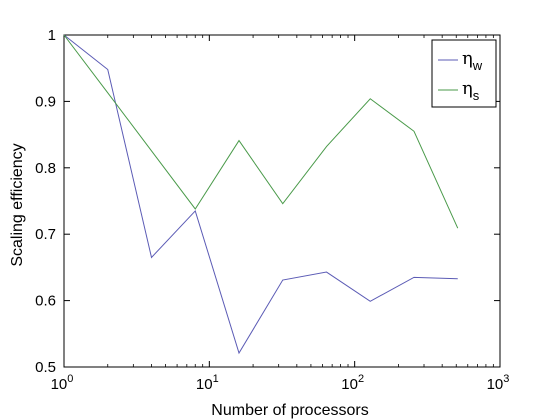 This screenshot has height=420, width=559. Describe the element at coordinates (52, 35) in the screenshot. I see `y-tick-label: 1` at that location.